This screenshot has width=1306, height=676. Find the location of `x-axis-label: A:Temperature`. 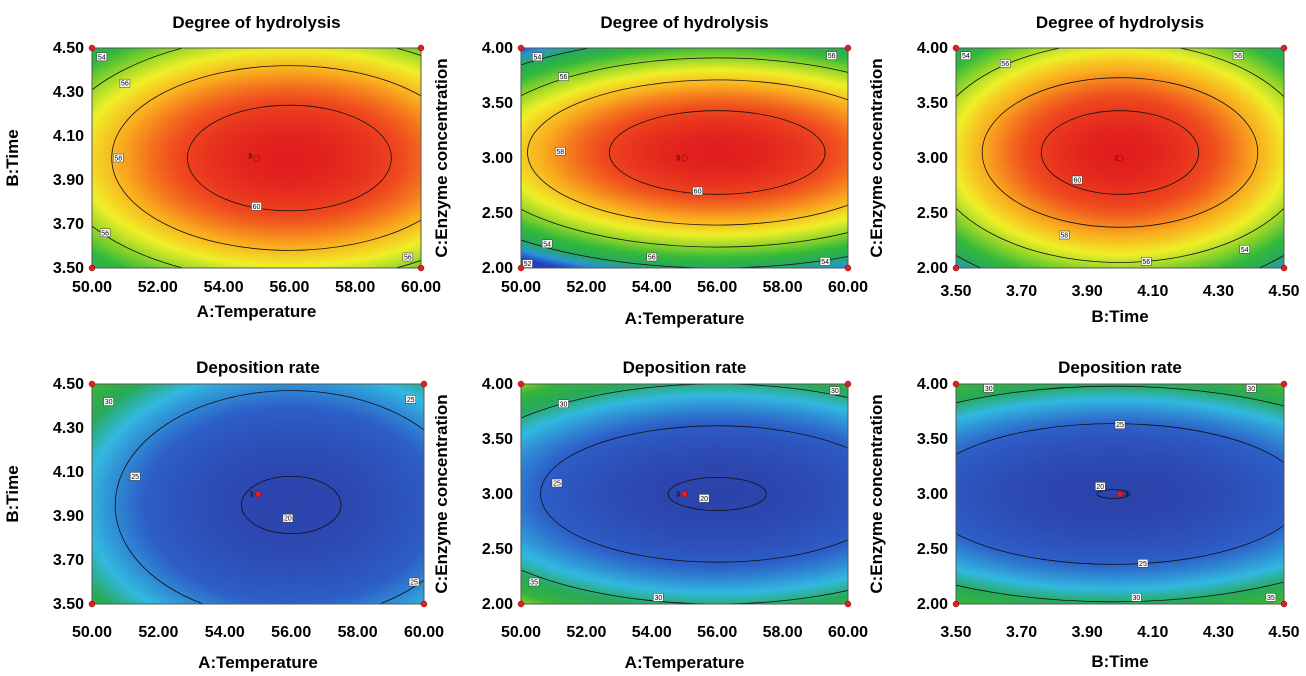

x-axis-label: A:Temperature is located at coordinates (257, 311).